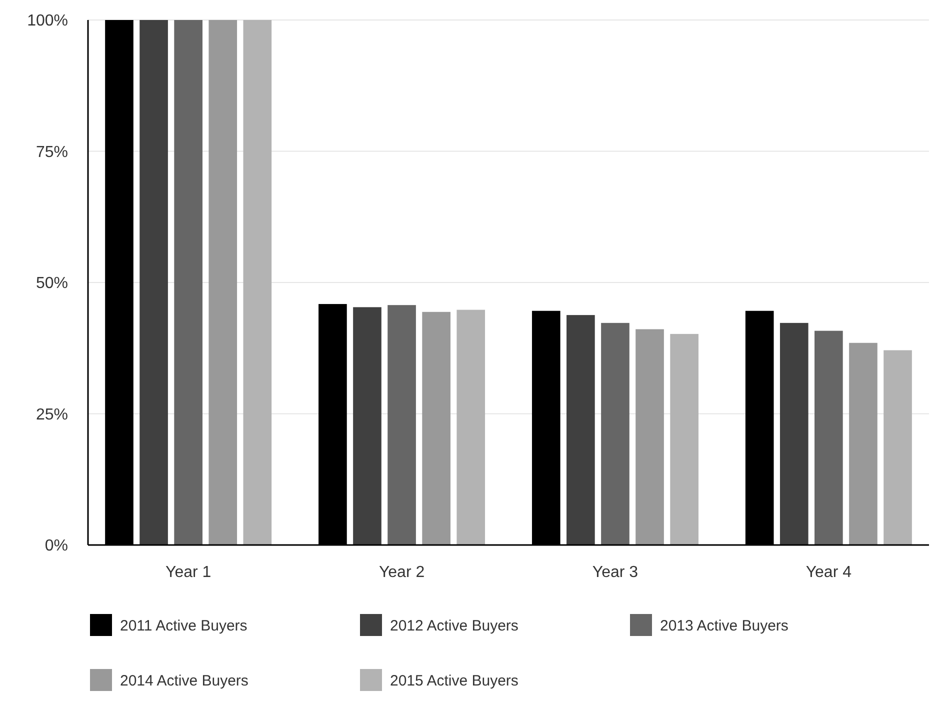 This screenshot has height=719, width=937. I want to click on legend-label: 2012 Active Buyers, so click(454, 625).